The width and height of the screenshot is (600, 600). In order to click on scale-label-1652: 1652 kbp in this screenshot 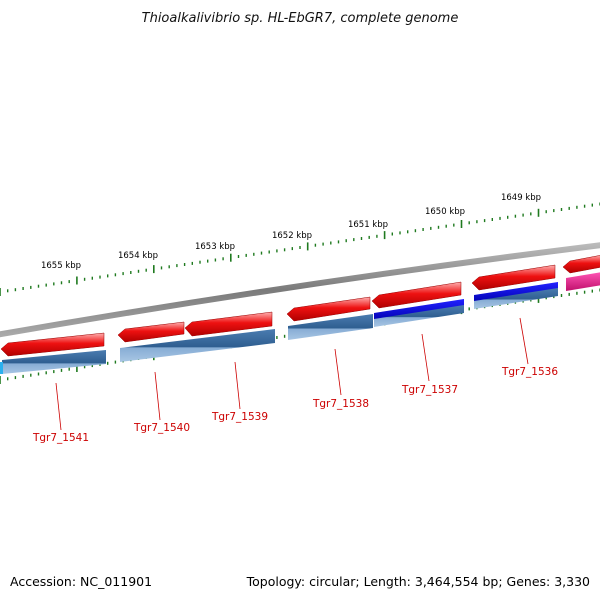, I will do `click(292, 236)`.